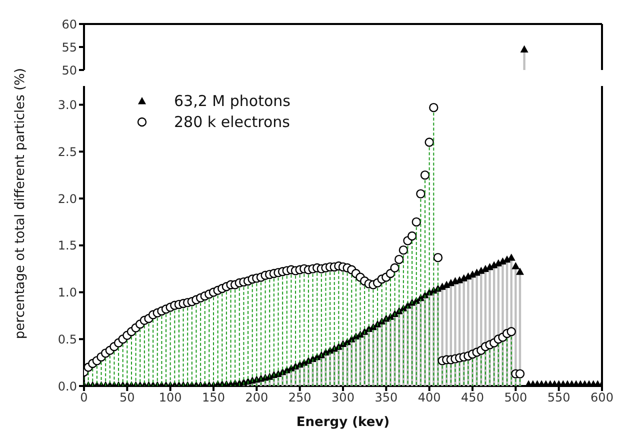 This screenshot has width=626, height=433. Describe the element at coordinates (213, 397) in the screenshot. I see `x-tick-label: 150` at that location.